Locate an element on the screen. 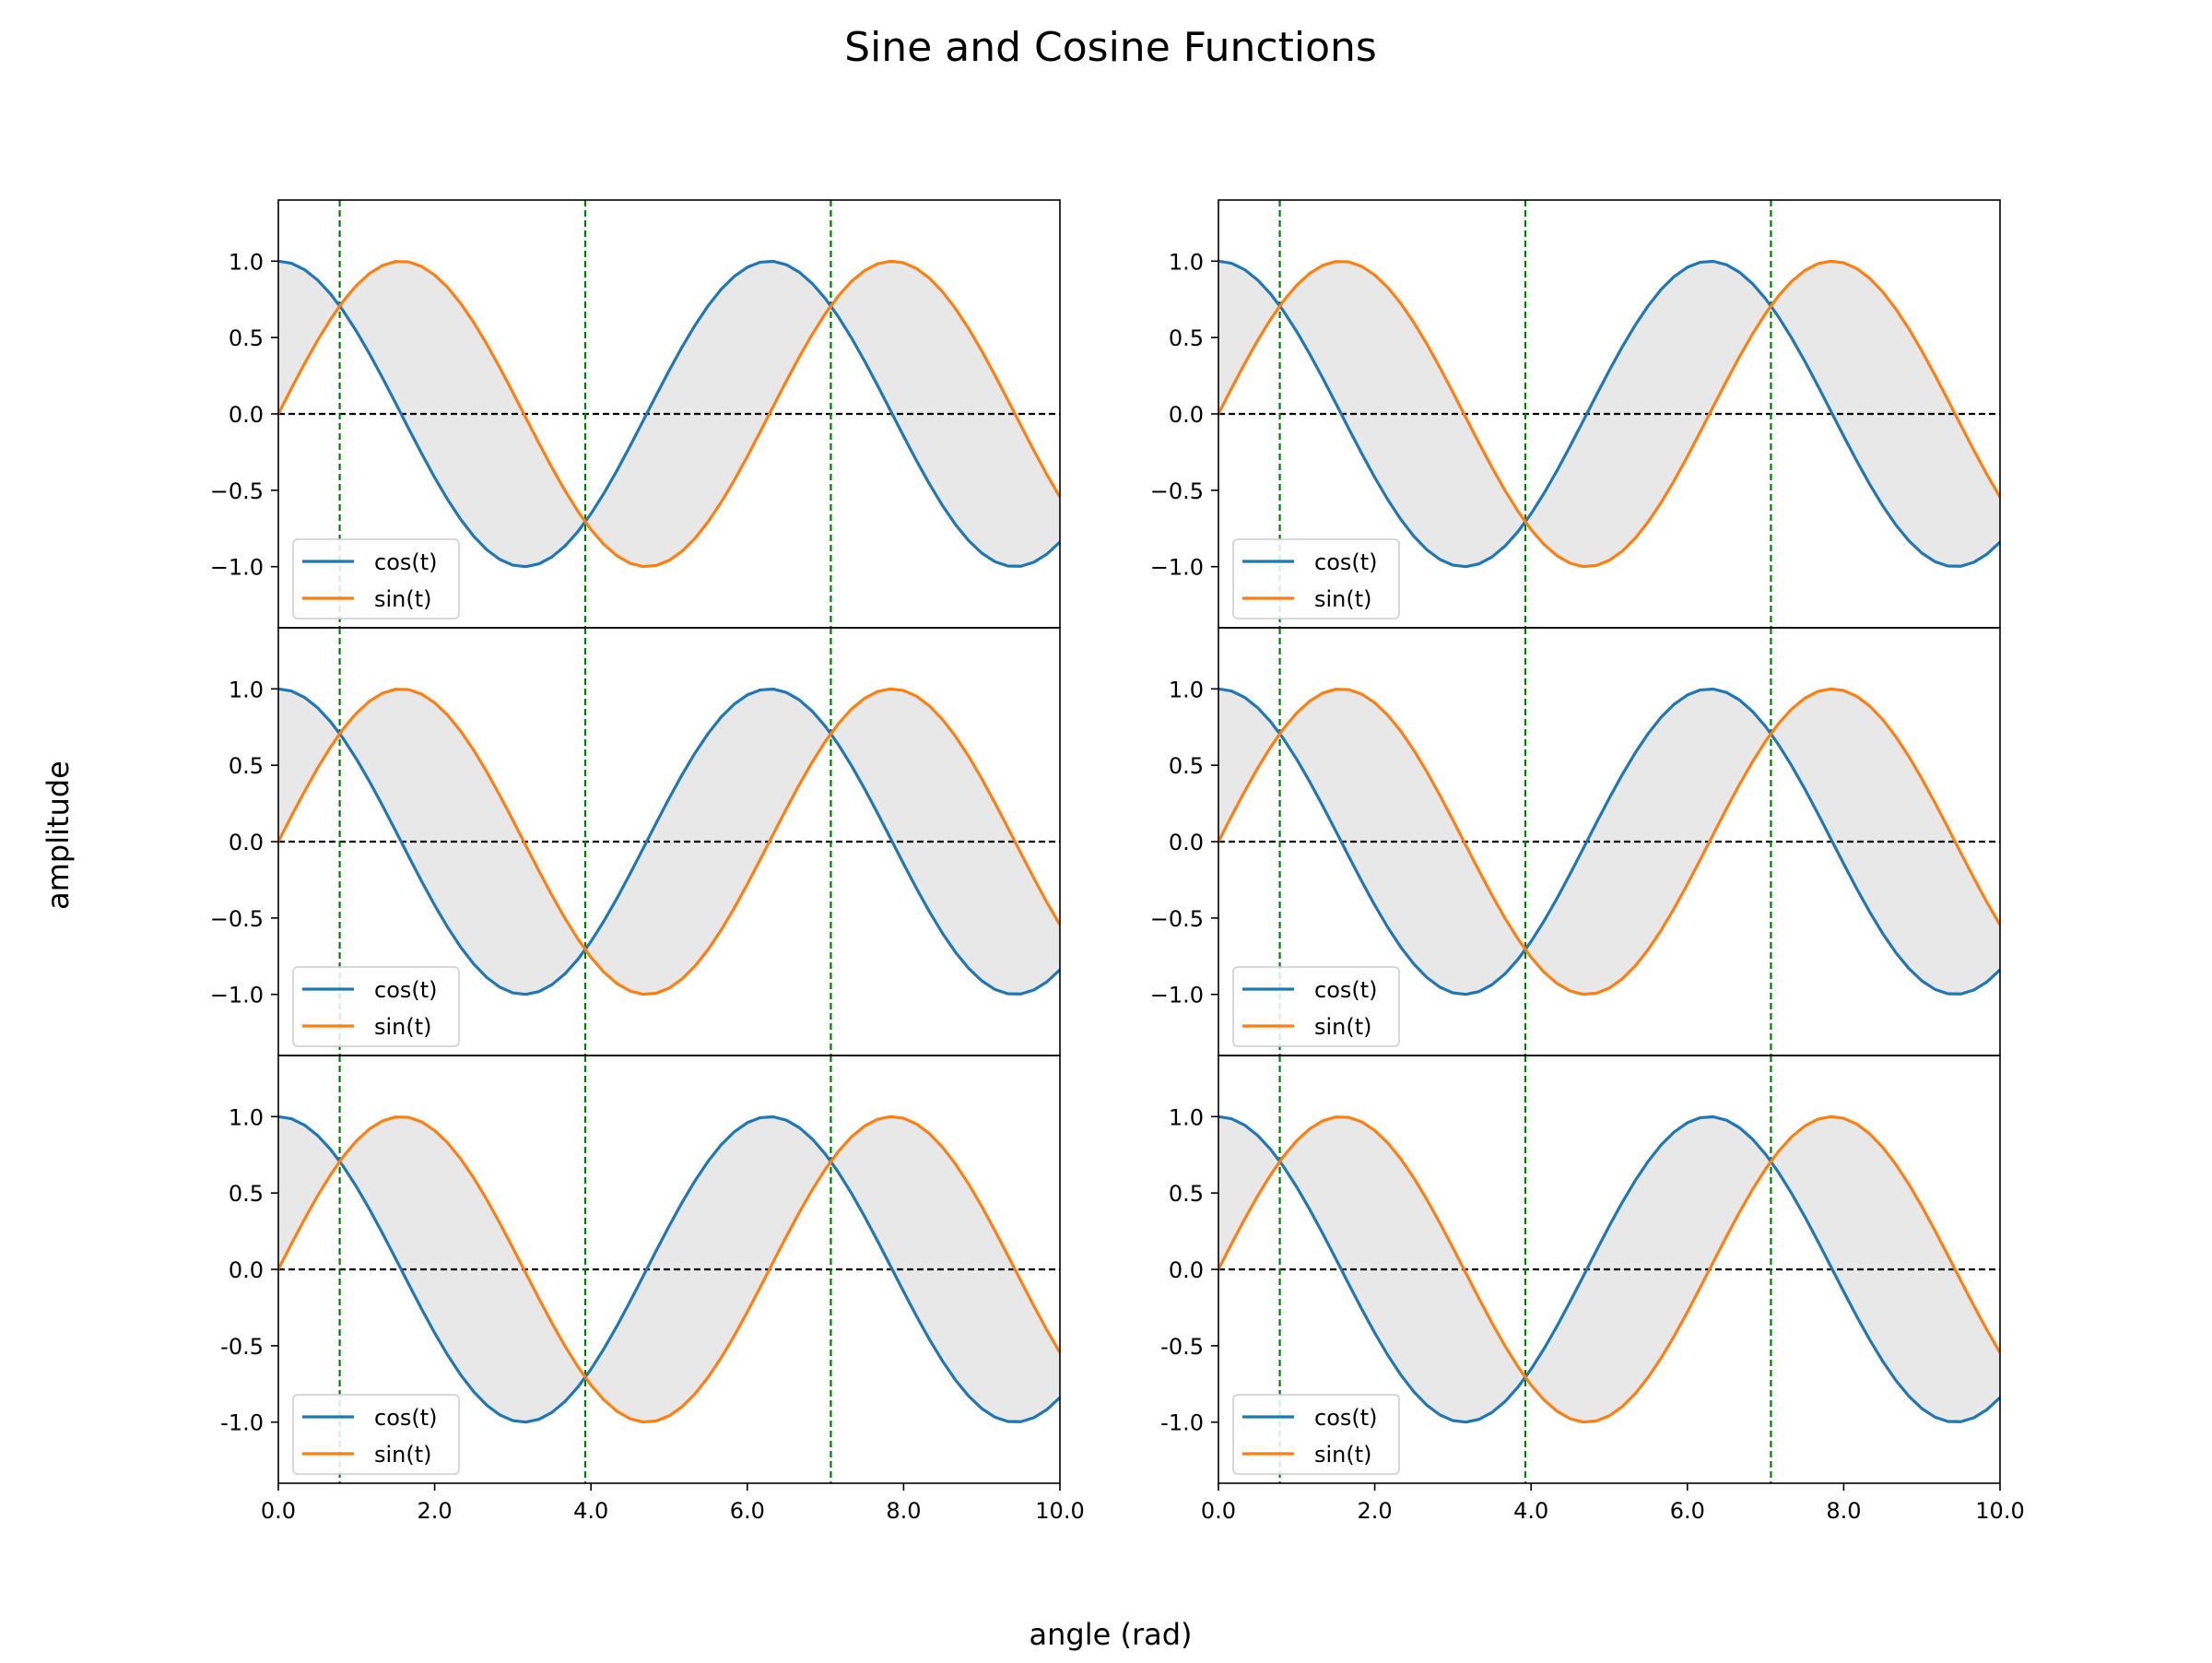  subplot-row2-col2: 1.0 0.5 0.0 −0.5 −1.0 cos(t) sin(t) is located at coordinates (1575, 841).